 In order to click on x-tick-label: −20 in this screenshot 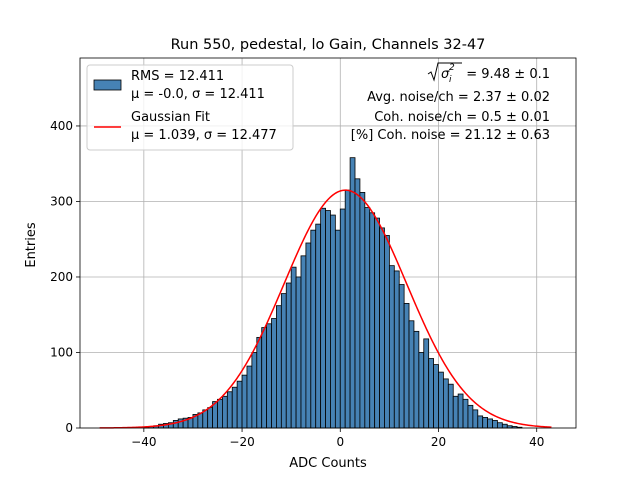, I will do `click(241, 442)`.